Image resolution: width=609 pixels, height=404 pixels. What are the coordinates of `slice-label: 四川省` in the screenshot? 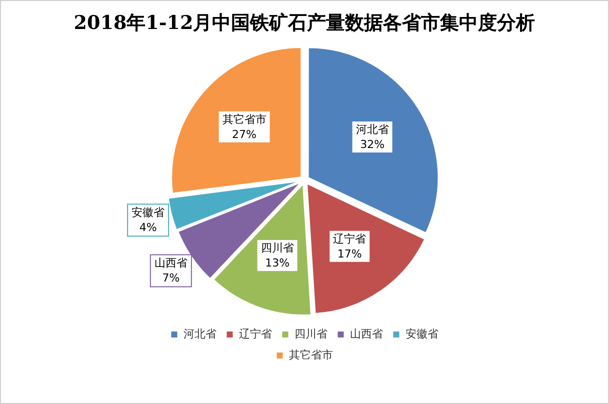 It's located at (277, 247).